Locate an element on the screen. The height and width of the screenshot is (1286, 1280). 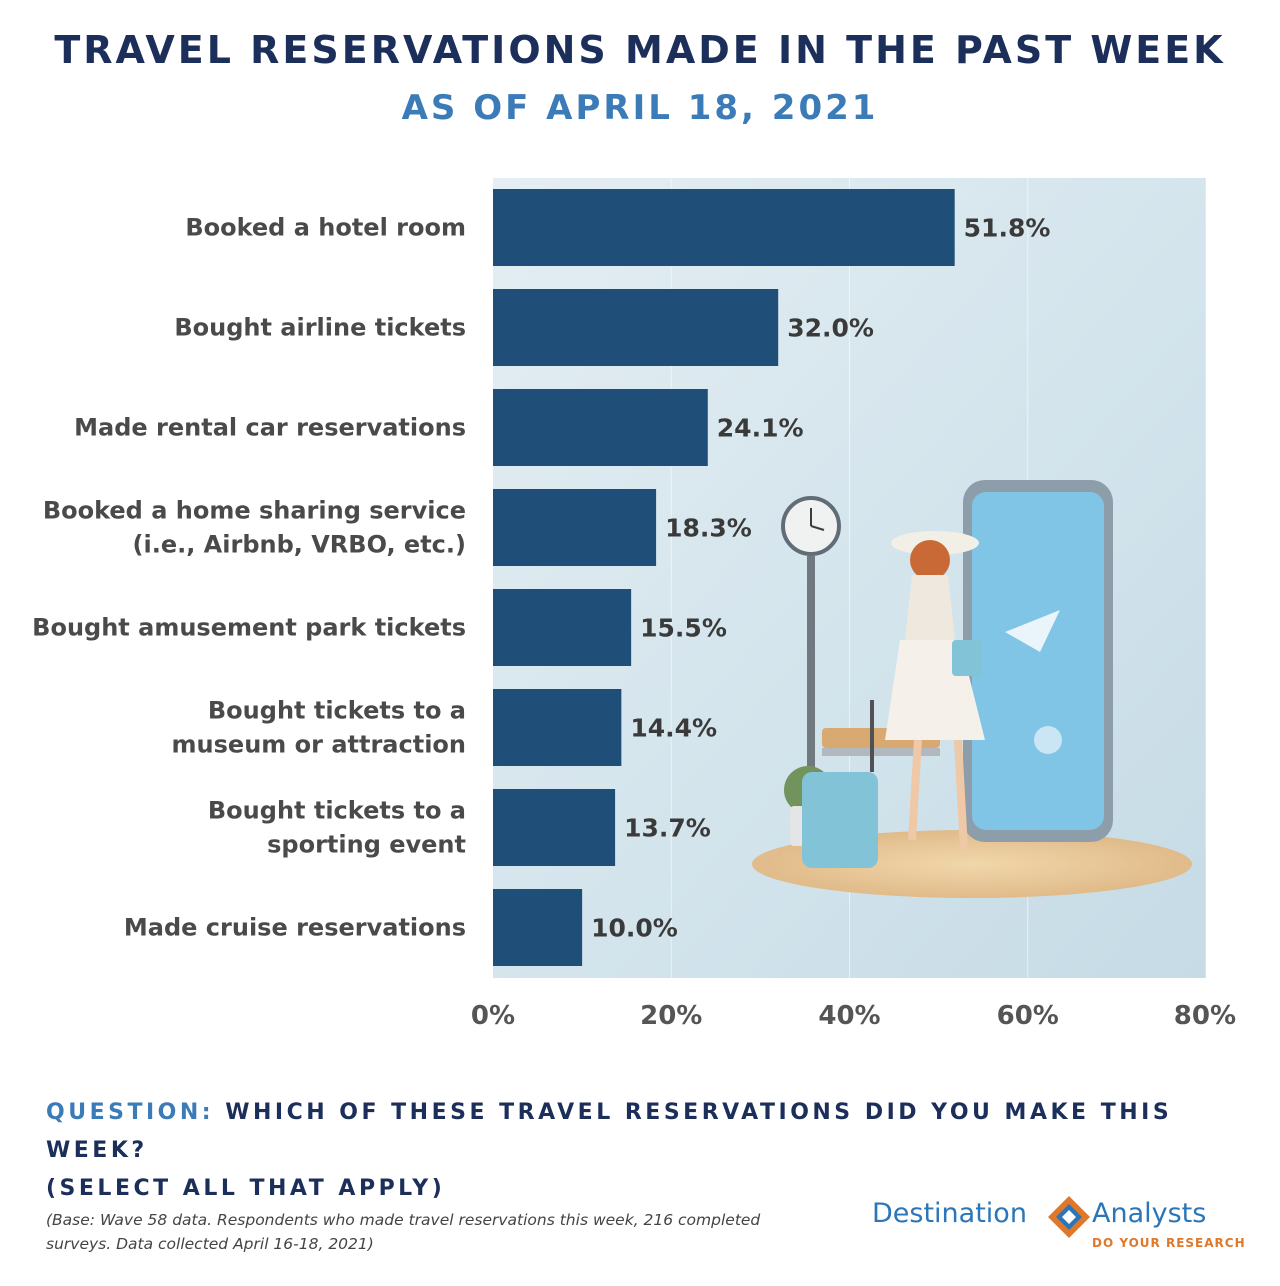
value-label: 18.3% is located at coordinates (708, 528).